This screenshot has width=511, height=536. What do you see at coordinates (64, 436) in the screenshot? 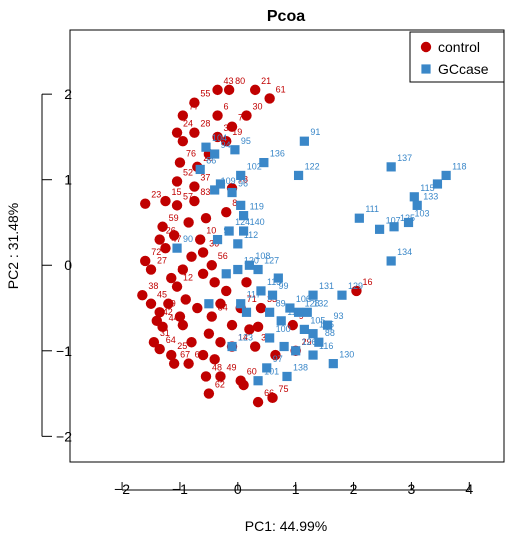
I see `y-tick-label: −2` at bounding box center [64, 436].